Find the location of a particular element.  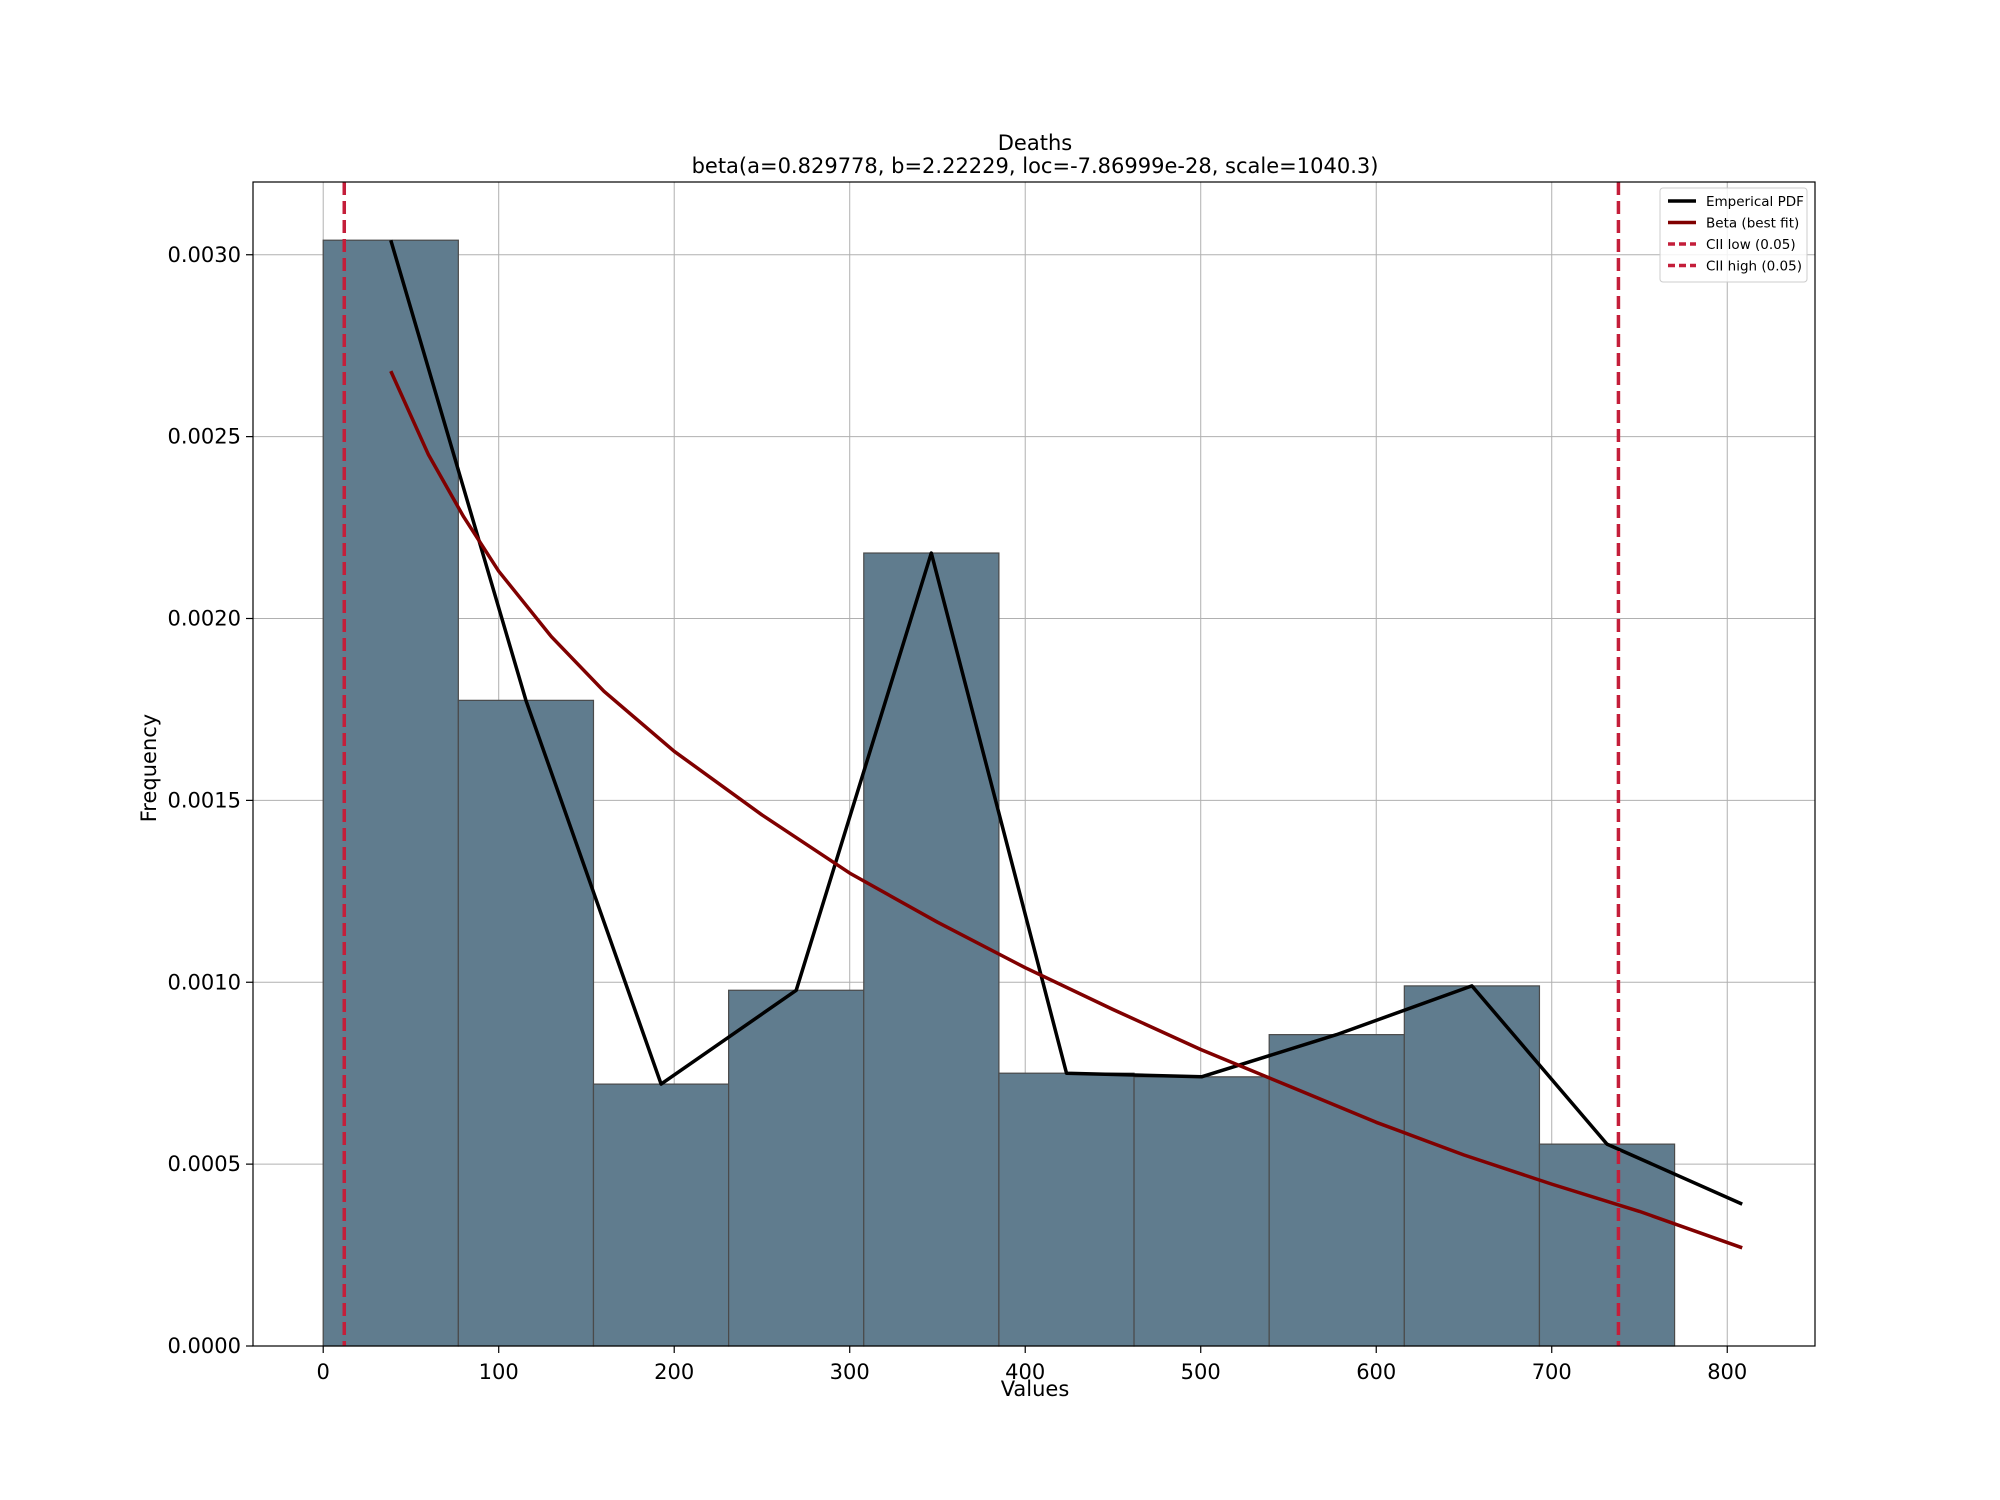

y-tick-label: 0.0010 is located at coordinates (204, 982).